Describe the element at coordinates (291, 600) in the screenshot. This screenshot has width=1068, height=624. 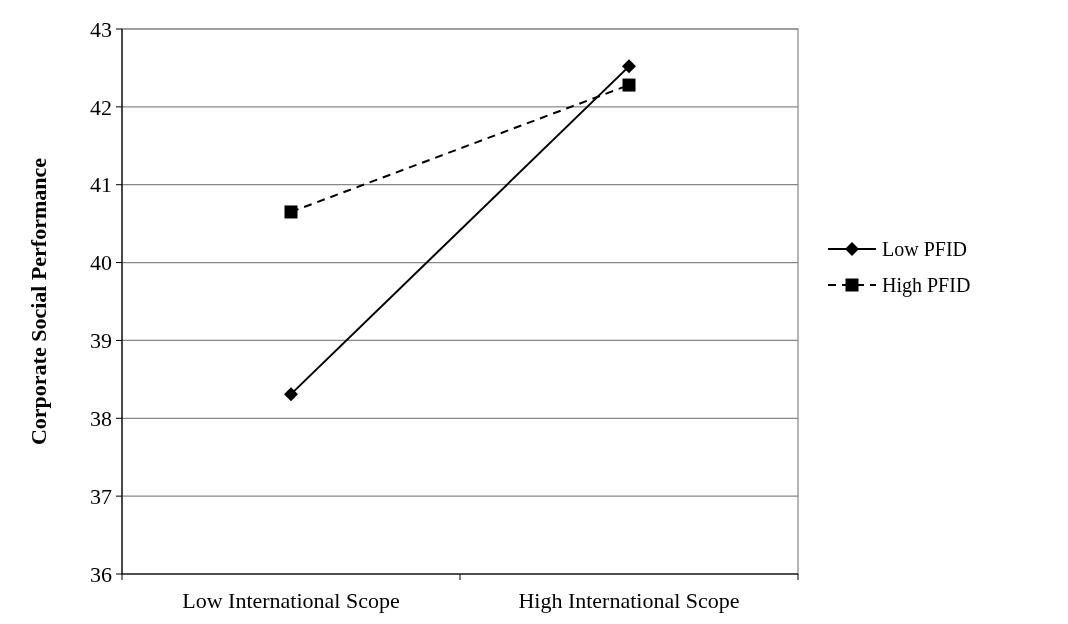
I see `x-tick-label: Low International Scope` at that location.